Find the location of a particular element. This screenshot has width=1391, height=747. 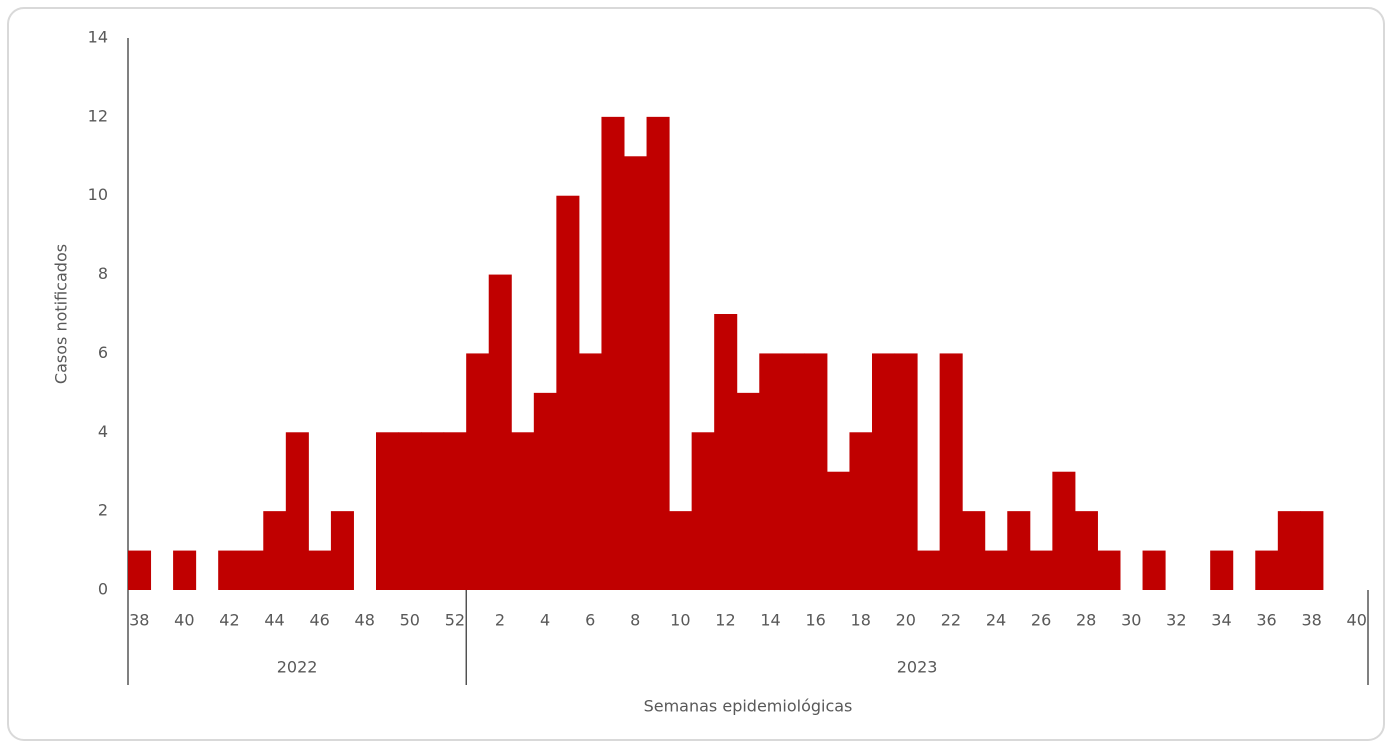

x-tick-label: 10 is located at coordinates (680, 620).